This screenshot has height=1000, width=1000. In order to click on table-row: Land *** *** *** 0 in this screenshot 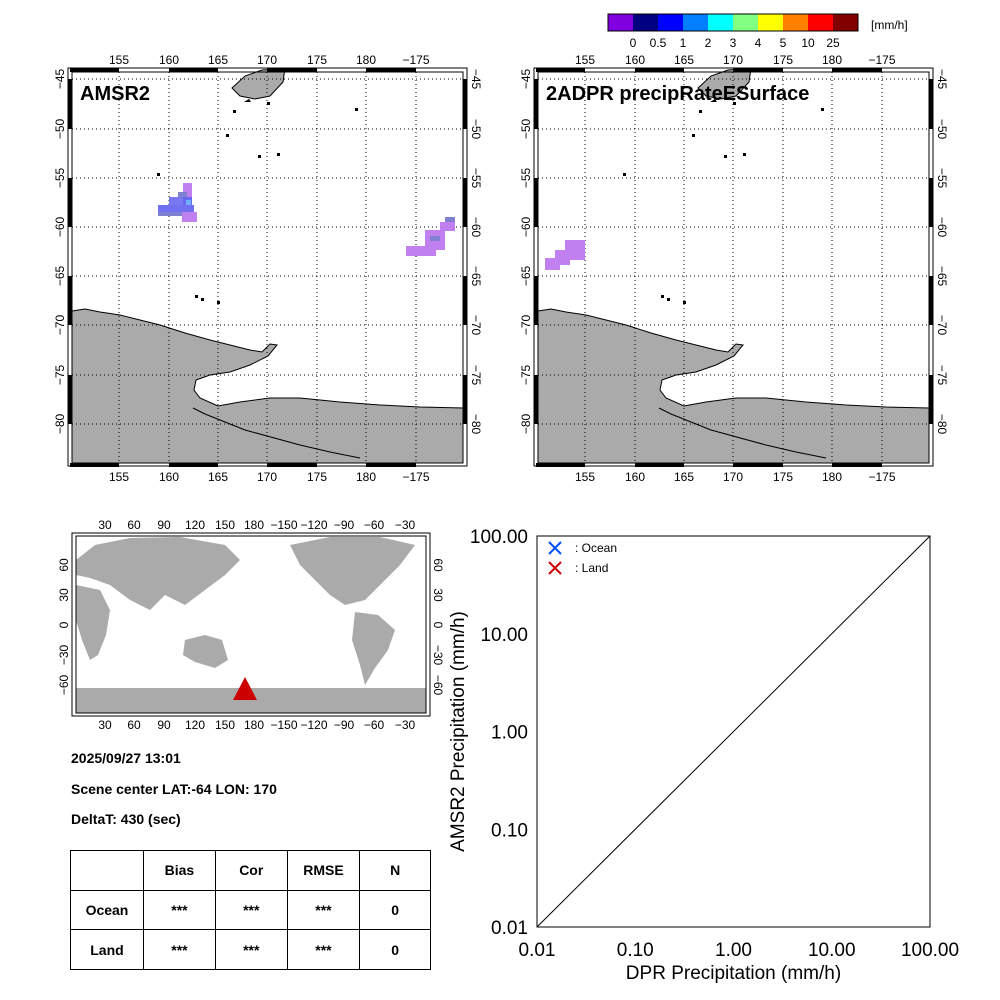, I will do `click(250, 949)`.